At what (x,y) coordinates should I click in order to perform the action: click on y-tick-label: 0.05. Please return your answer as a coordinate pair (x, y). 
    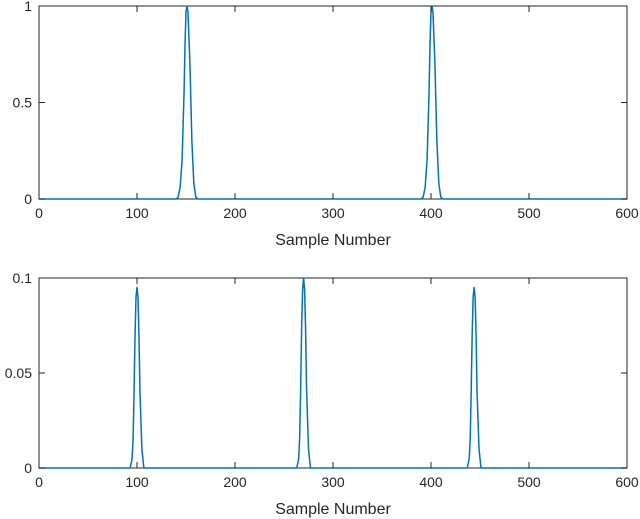
    Looking at the image, I should click on (18, 373).